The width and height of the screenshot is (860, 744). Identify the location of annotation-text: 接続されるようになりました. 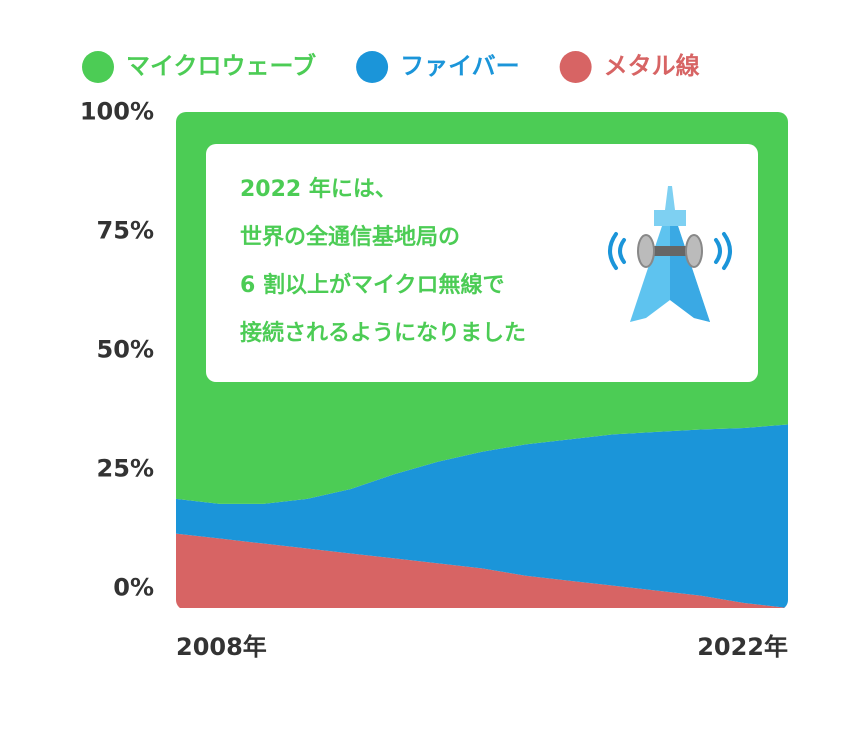
(383, 333).